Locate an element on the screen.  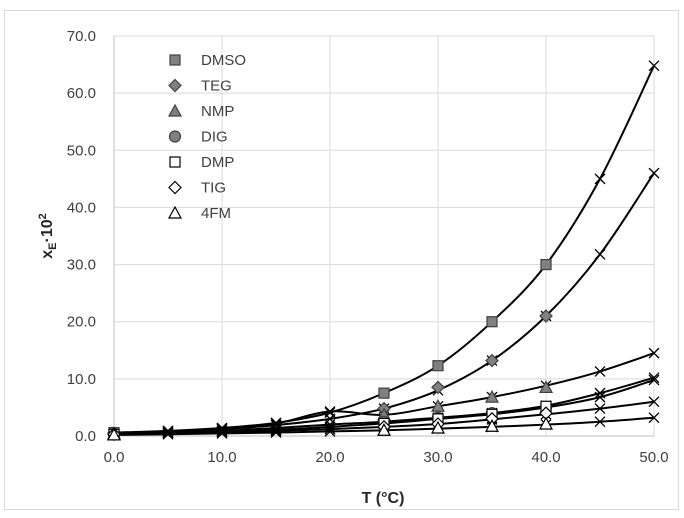
legend-label-dmp: DMP is located at coordinates (217, 162).